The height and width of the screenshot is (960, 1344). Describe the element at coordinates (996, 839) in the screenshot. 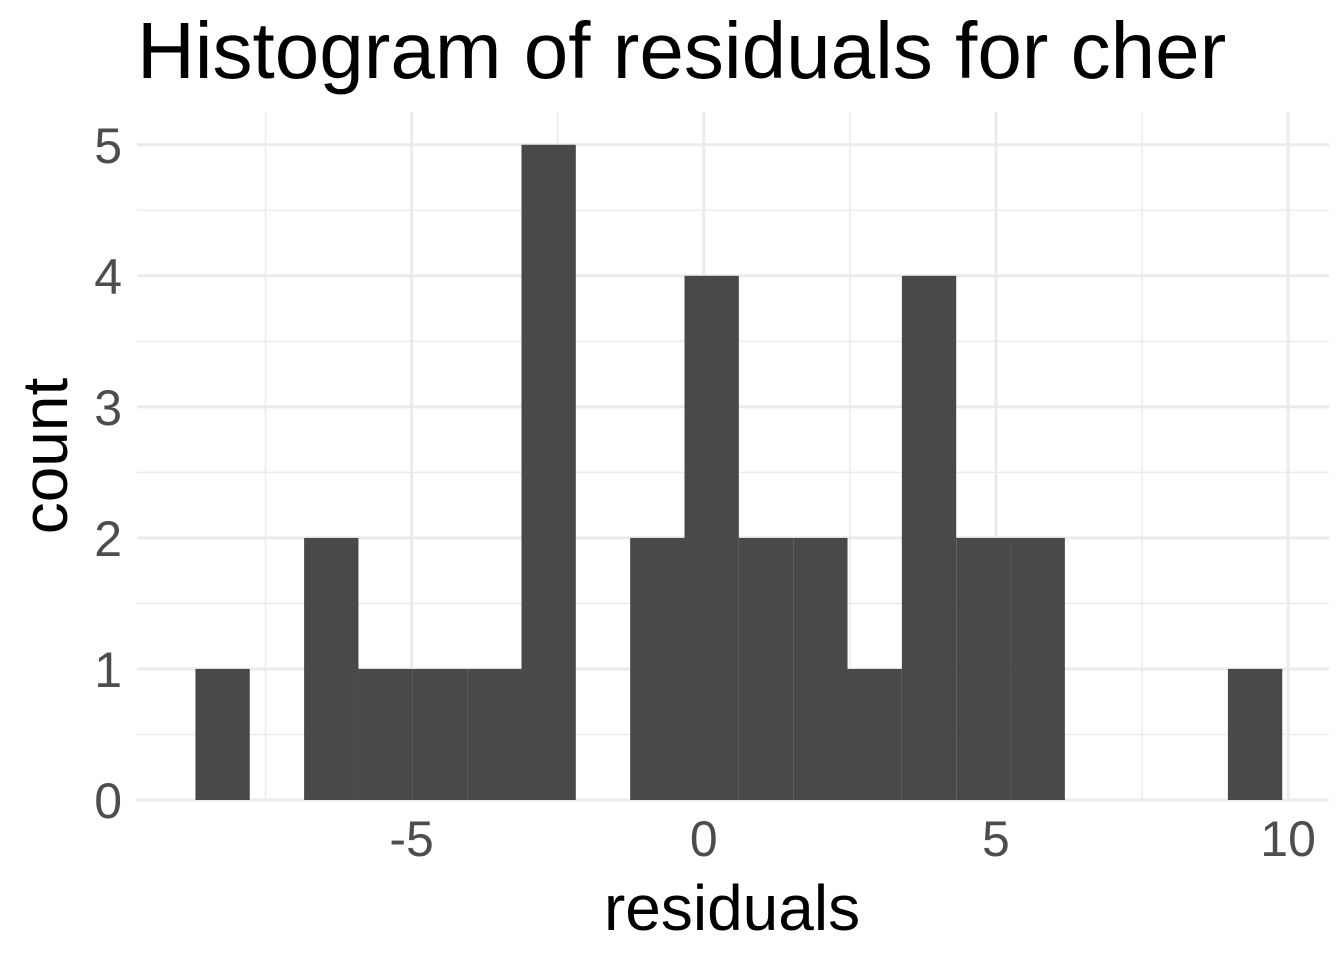

I see `x-tick-label: 5` at that location.